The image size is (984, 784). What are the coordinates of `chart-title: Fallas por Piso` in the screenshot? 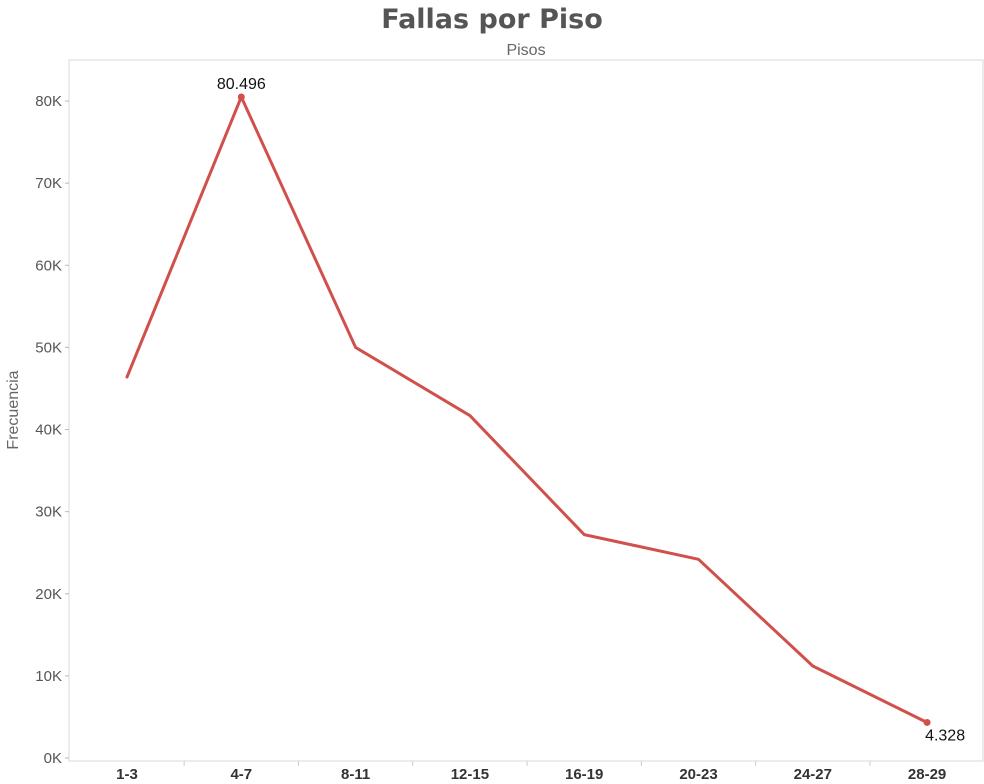 It's located at (492, 19).